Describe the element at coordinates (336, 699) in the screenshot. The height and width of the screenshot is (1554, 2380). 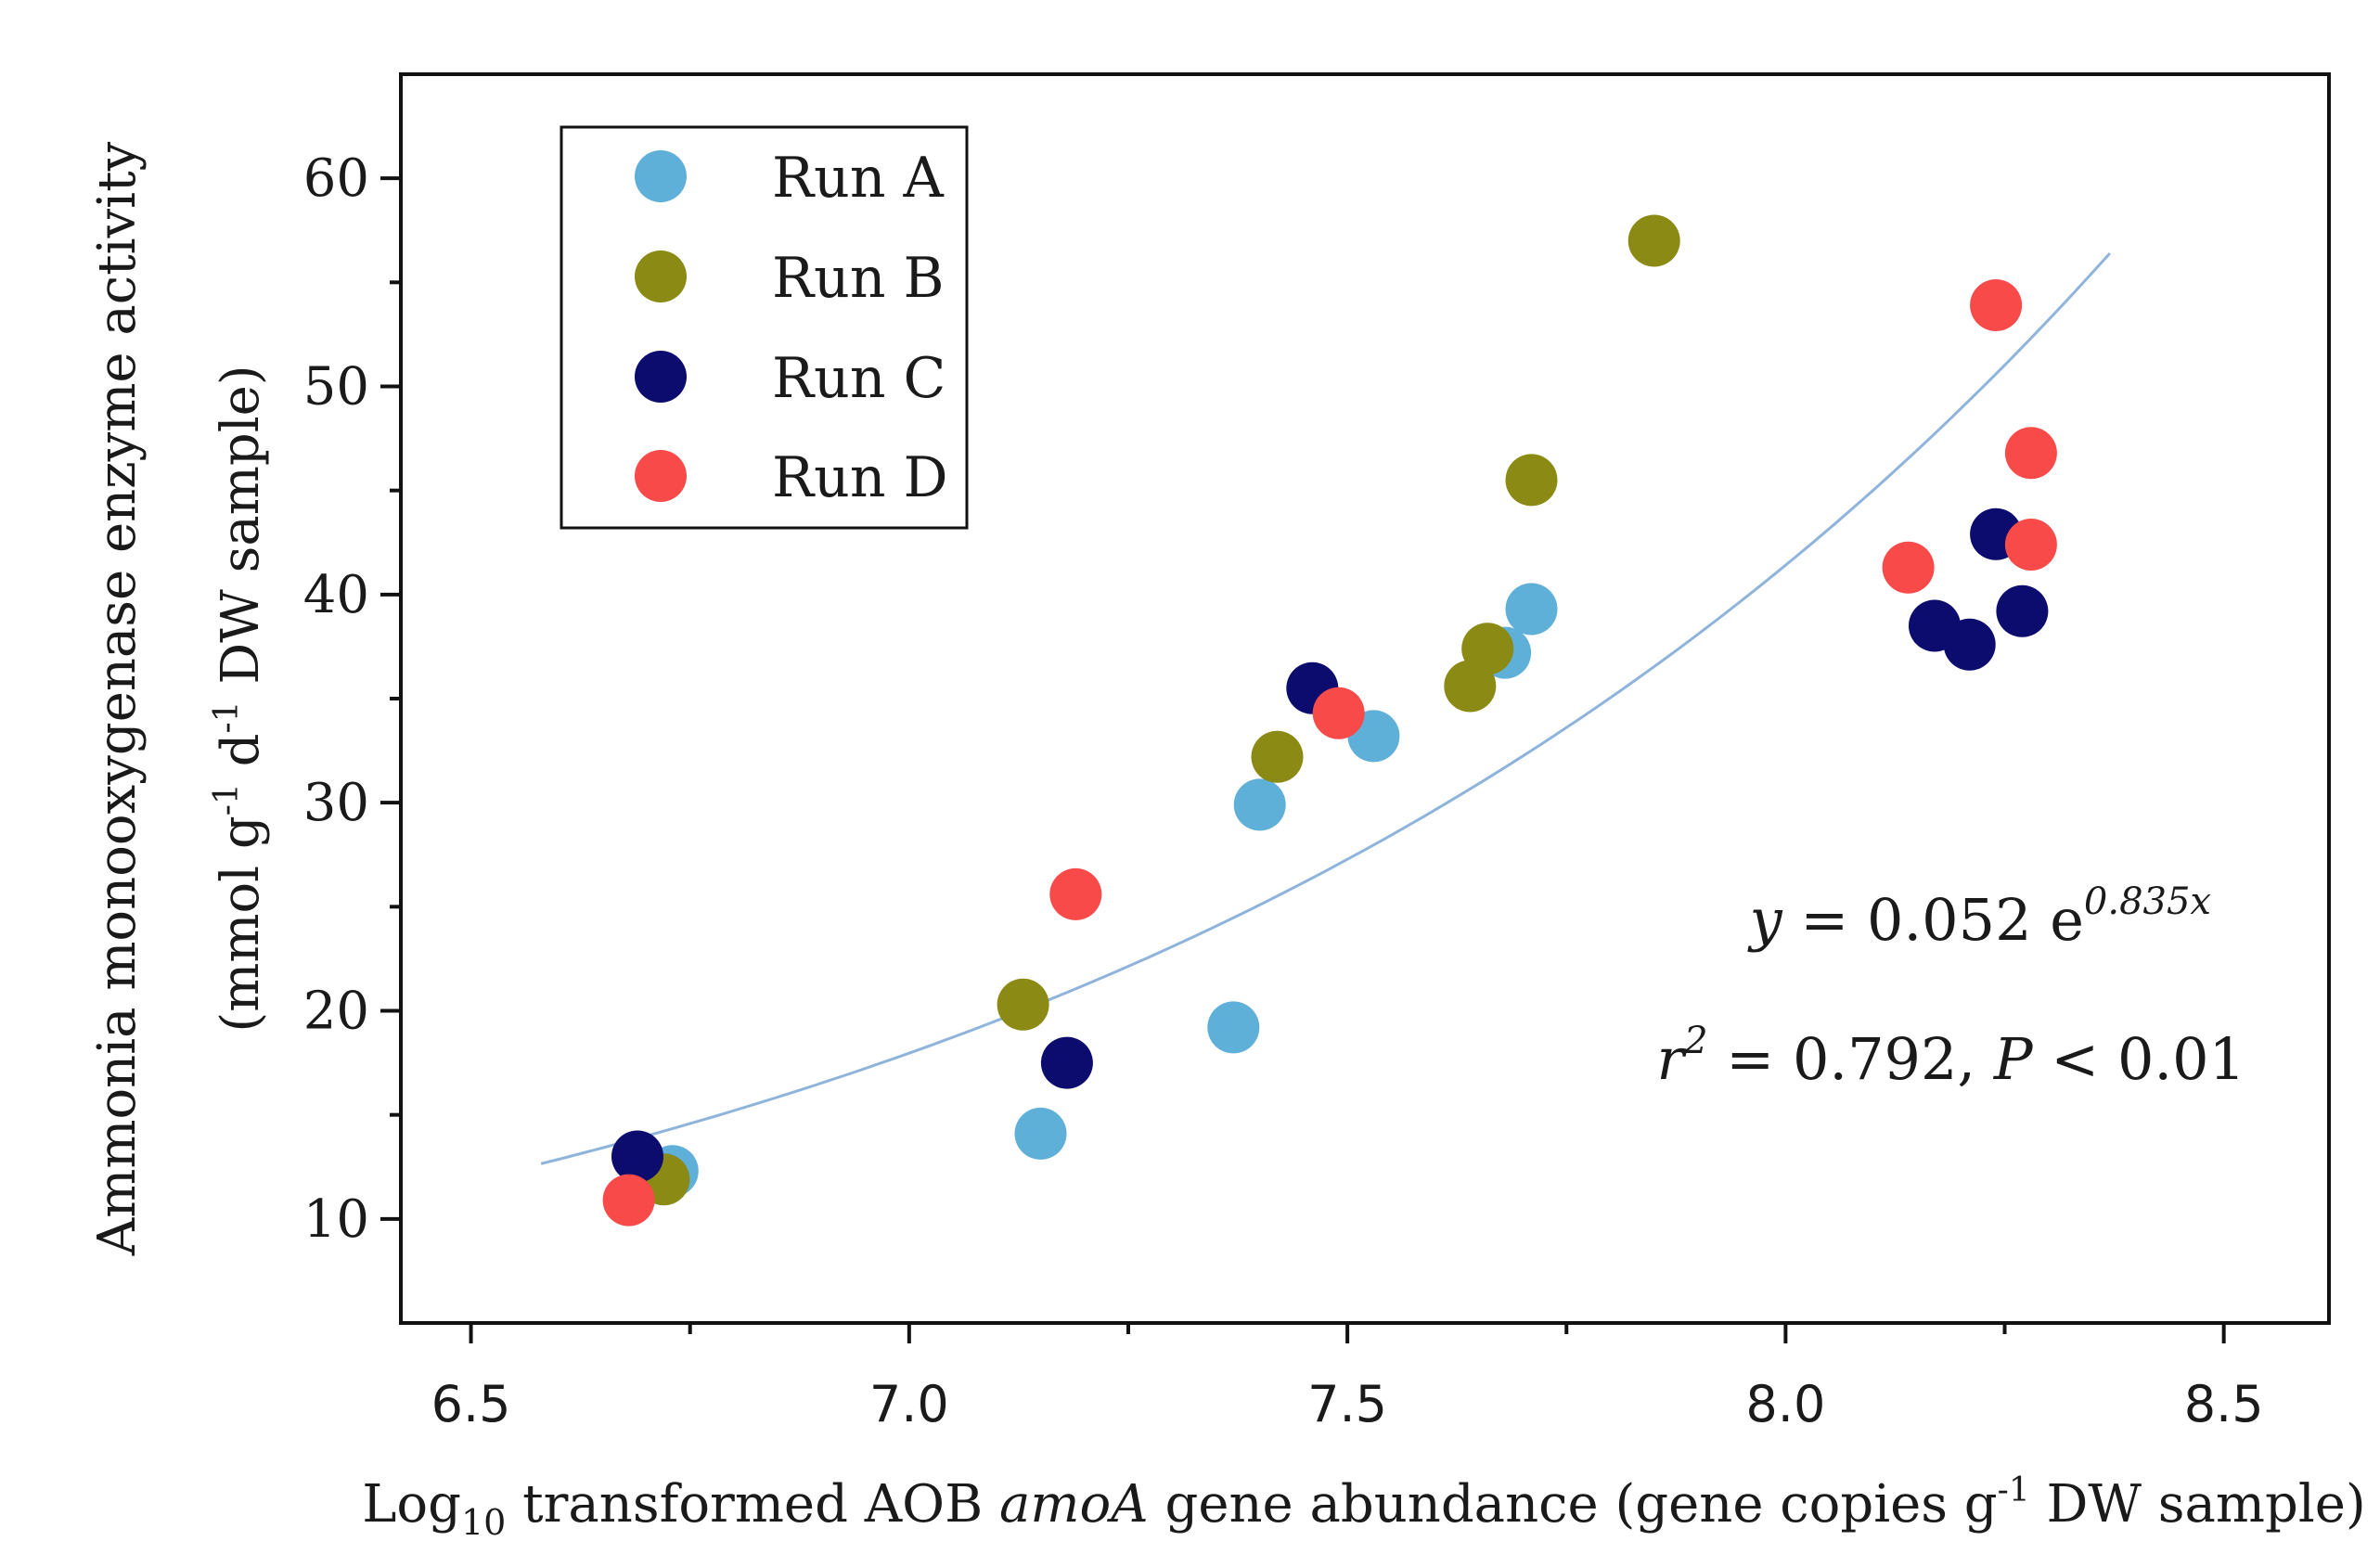
I see `y-tick-labels: 10 20 30 40 50 60` at that location.